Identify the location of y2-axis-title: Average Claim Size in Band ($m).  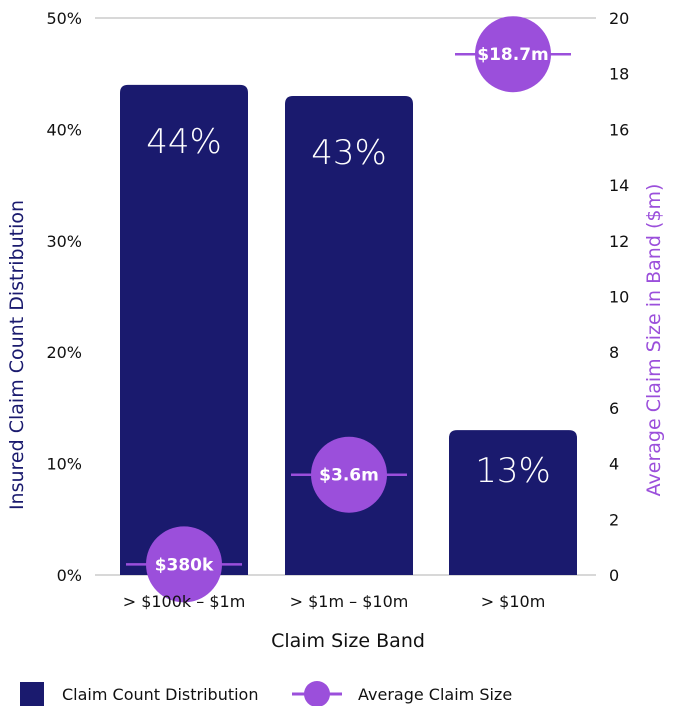
(654, 340).